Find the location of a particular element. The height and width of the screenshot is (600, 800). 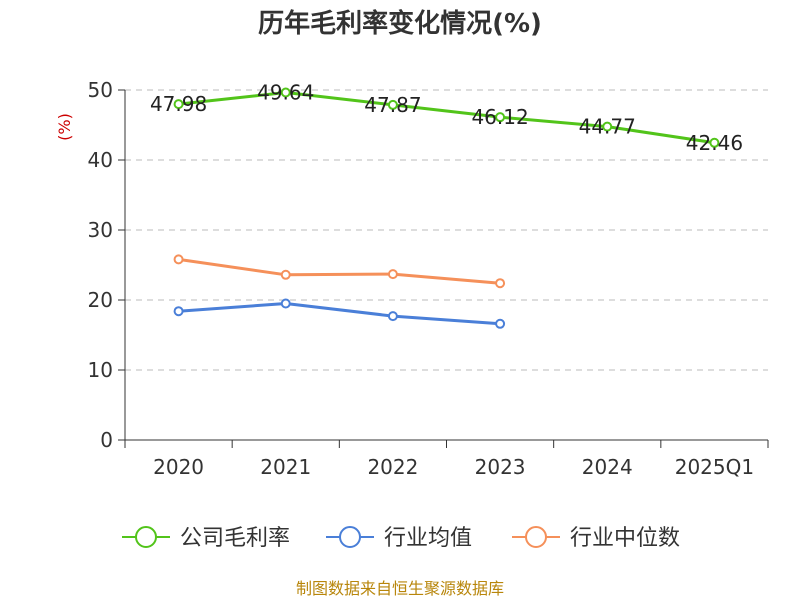

y-tick-label: 10 is located at coordinates (100, 370).